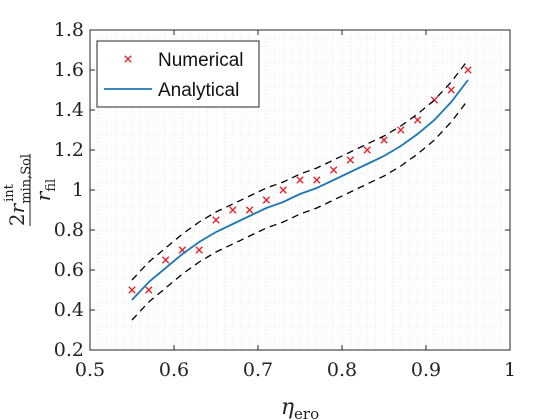 Image resolution: width=560 pixels, height=420 pixels. What do you see at coordinates (198, 90) in the screenshot?
I see `legend-label-analytical: Analytical` at bounding box center [198, 90].